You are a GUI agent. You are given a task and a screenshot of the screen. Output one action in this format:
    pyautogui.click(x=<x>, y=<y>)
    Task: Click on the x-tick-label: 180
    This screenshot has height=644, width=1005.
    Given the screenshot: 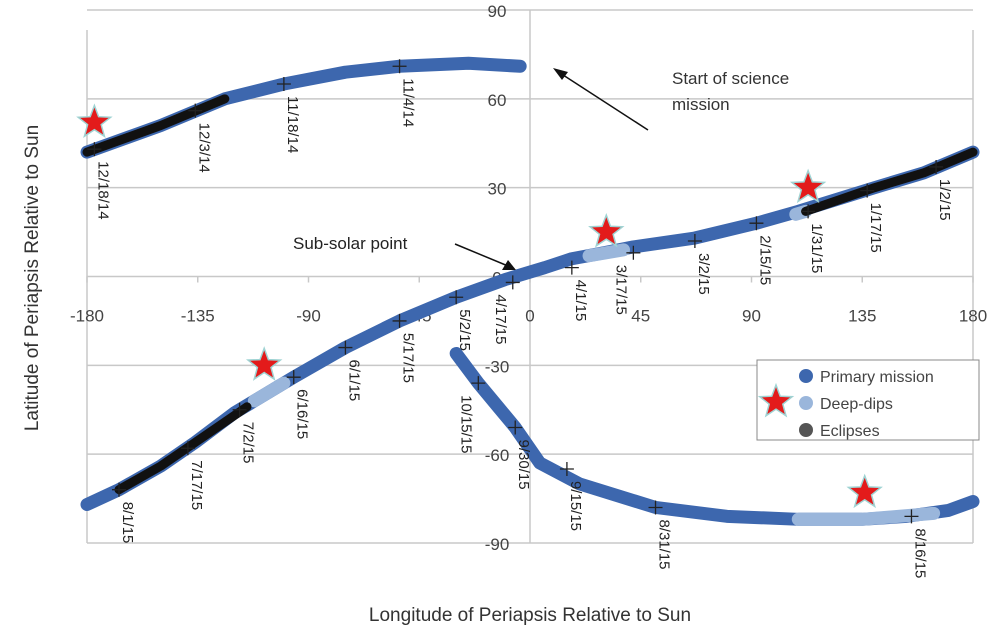 What is the action you would take?
    pyautogui.click(x=973, y=316)
    